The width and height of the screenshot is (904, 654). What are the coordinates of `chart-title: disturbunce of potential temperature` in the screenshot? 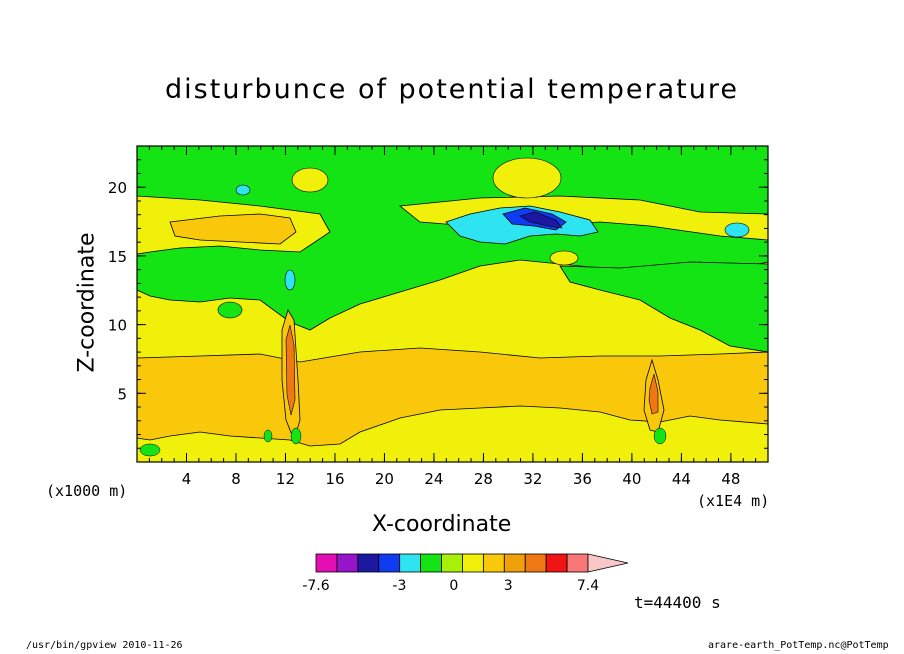 It's located at (452, 89).